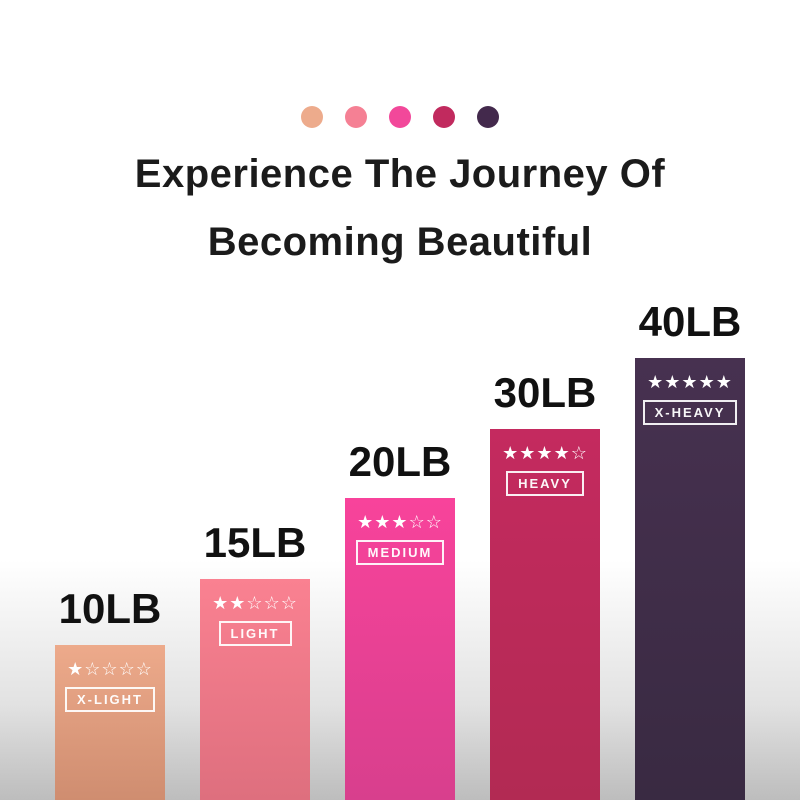 The width and height of the screenshot is (800, 800). What do you see at coordinates (400, 619) in the screenshot?
I see `bar-20lb-medium: 20LB ★★★☆☆ MEDIUM` at bounding box center [400, 619].